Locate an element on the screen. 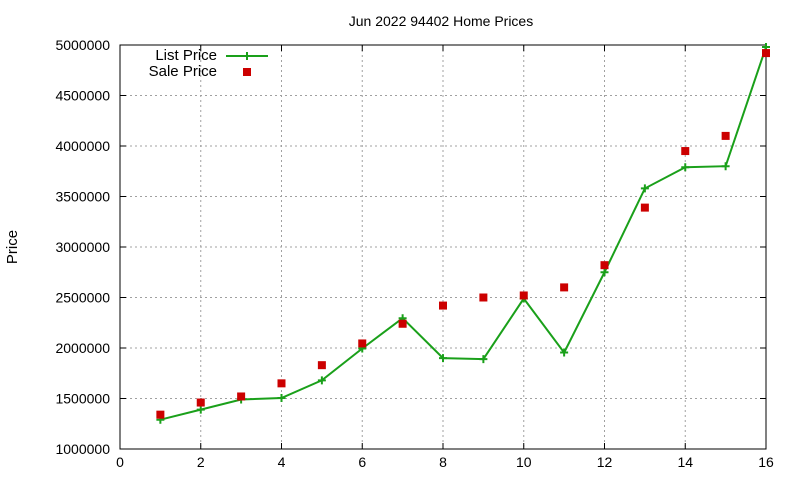  chart-title: Jun 2022 94402 Home Prices is located at coordinates (441, 21).